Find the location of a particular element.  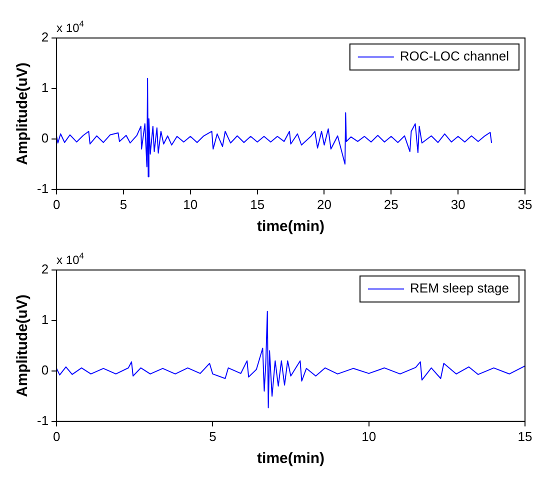

x-tick-label: 35 is located at coordinates (525, 204).